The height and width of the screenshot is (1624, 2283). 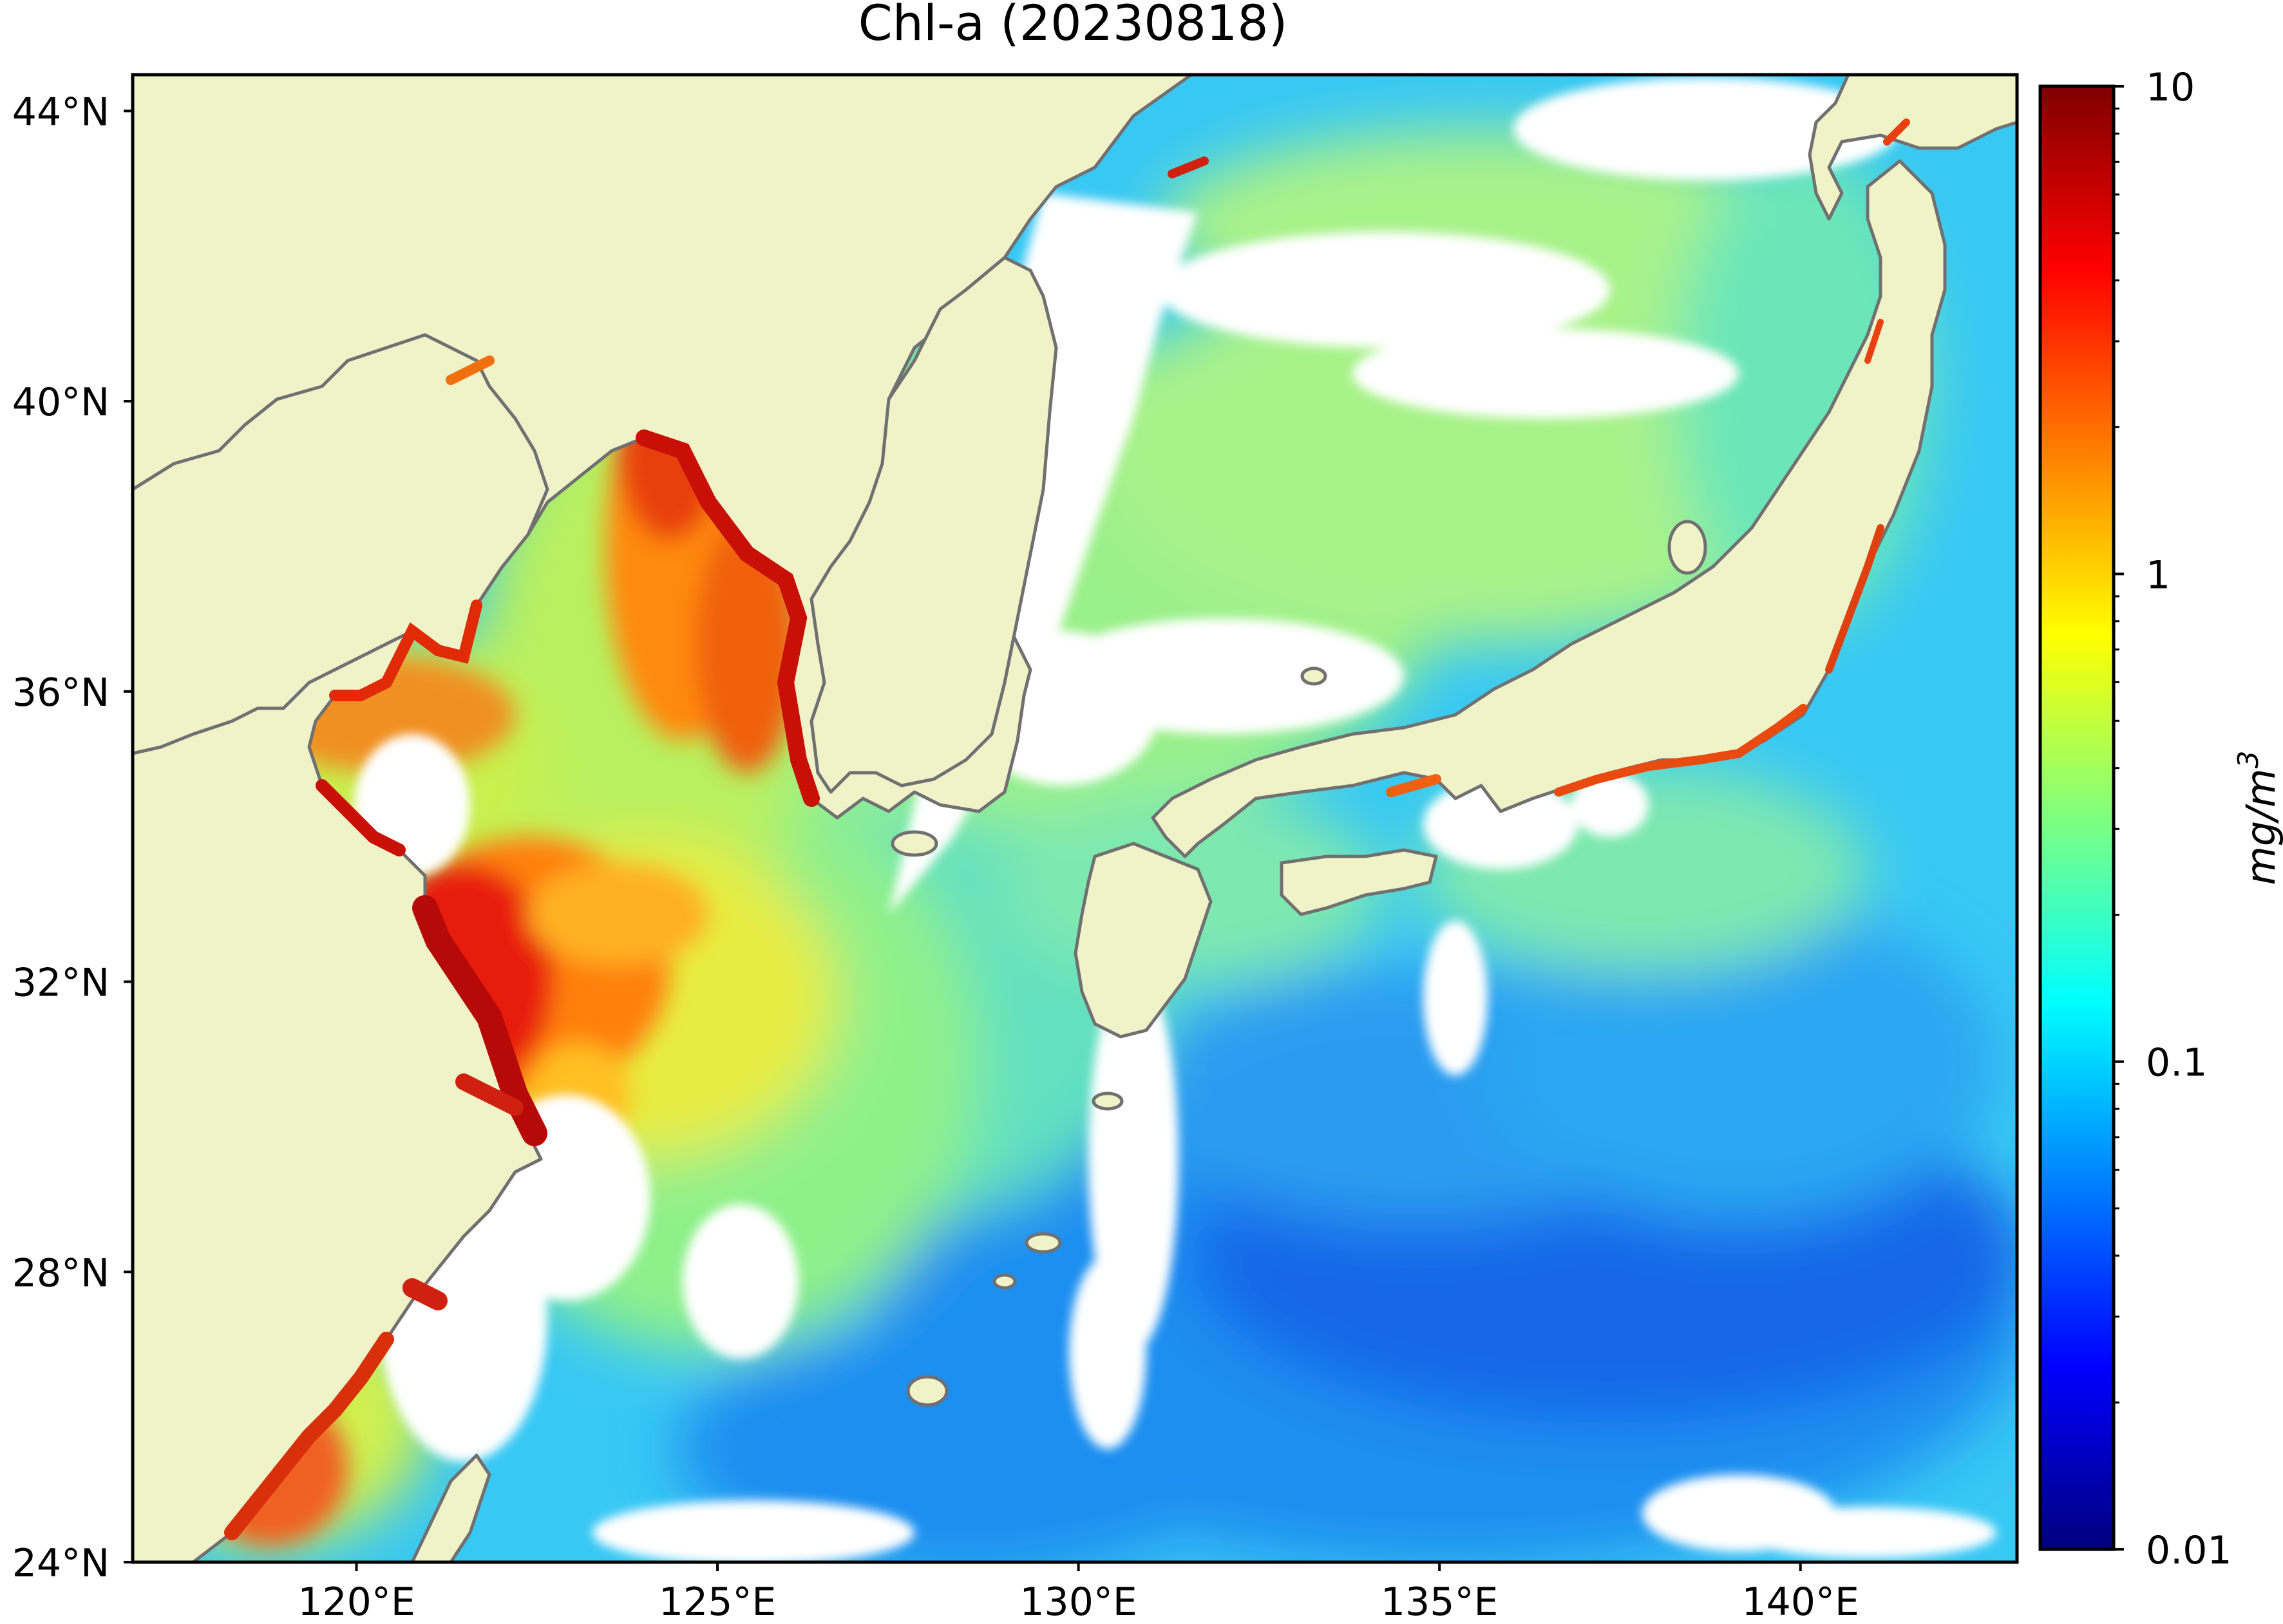 What do you see at coordinates (60, 113) in the screenshot?
I see `lat-tick-label: 44°N` at bounding box center [60, 113].